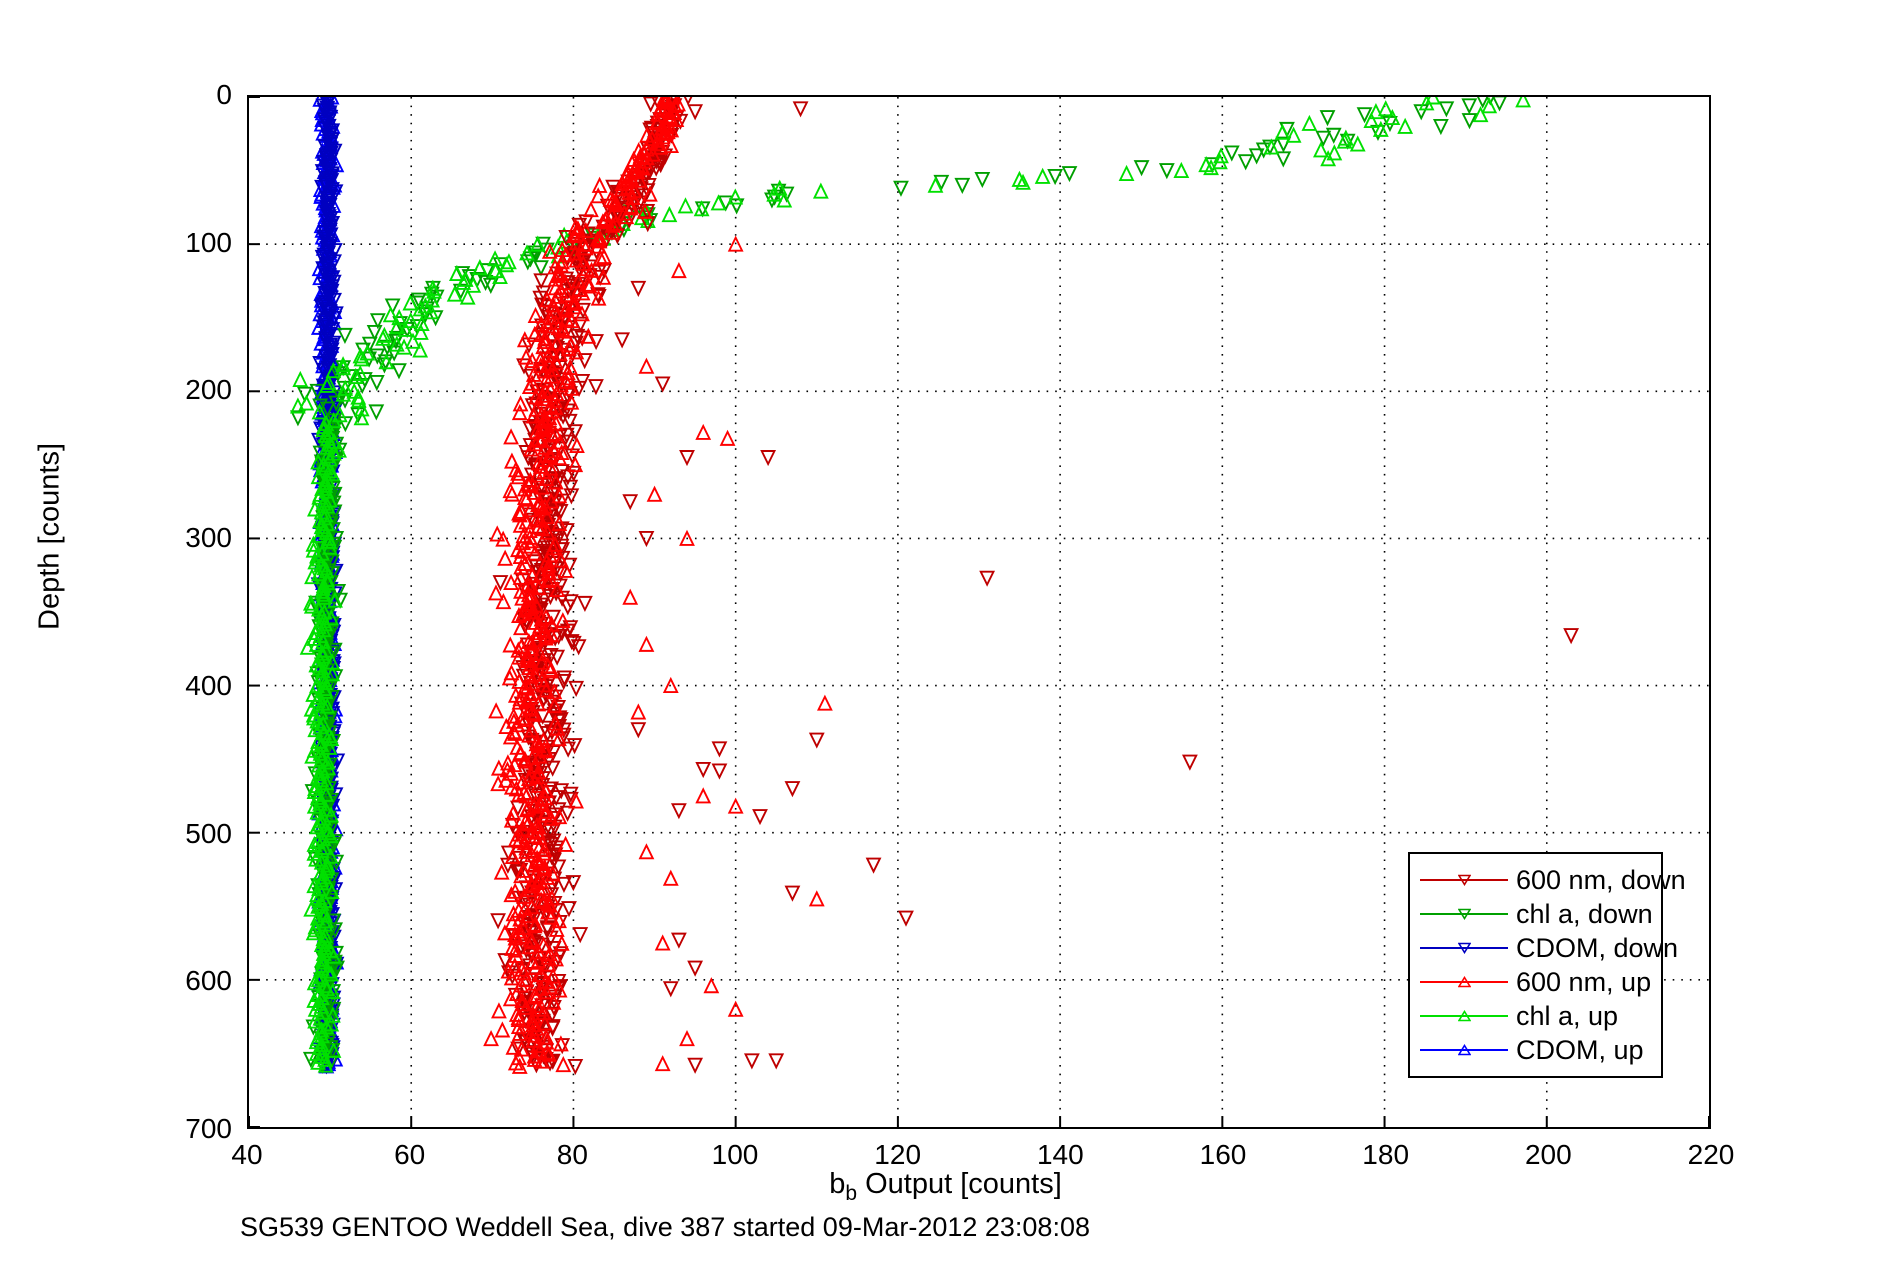 Image resolution: width=1891 pixels, height=1262 pixels. I want to click on triangle-down-icon, so click(1464, 948).